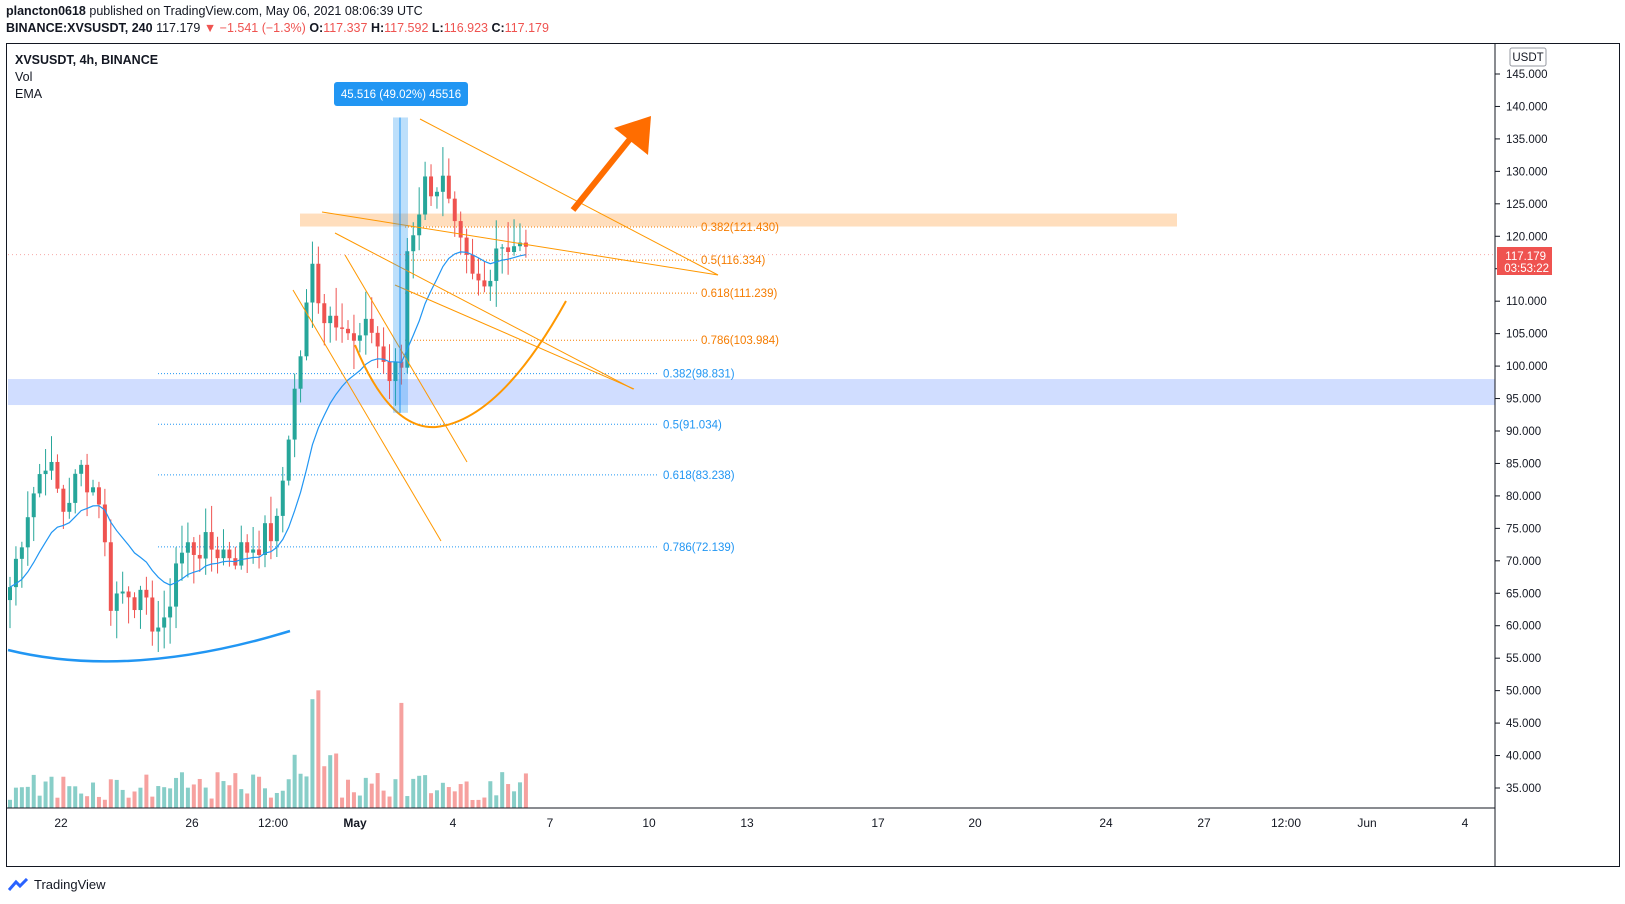 The image size is (1625, 904). Describe the element at coordinates (24, 77) in the screenshot. I see `legend-vol: Vol` at that location.